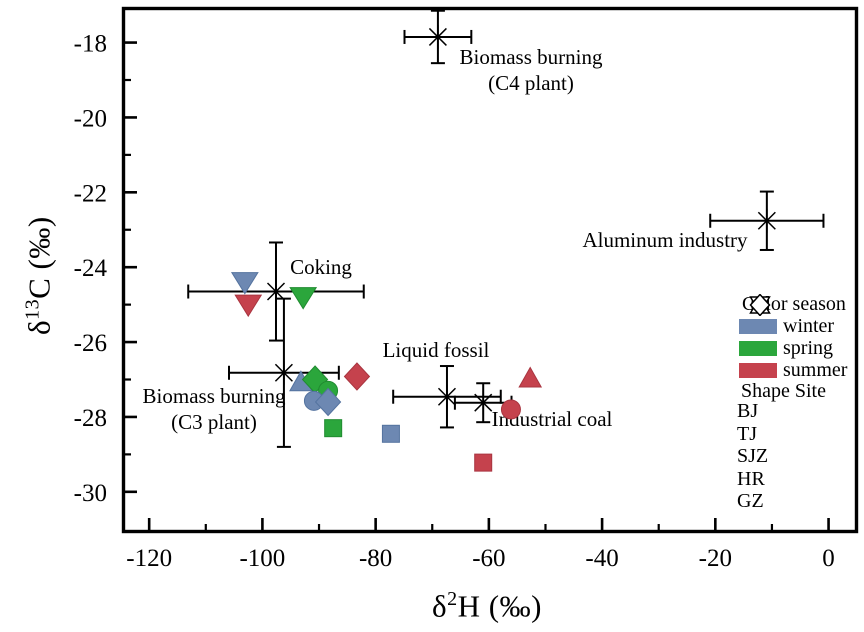 The height and width of the screenshot is (632, 864). What do you see at coordinates (533, 406) in the screenshot?
I see `source-point-industrial-coal: Industrial coal` at bounding box center [533, 406].